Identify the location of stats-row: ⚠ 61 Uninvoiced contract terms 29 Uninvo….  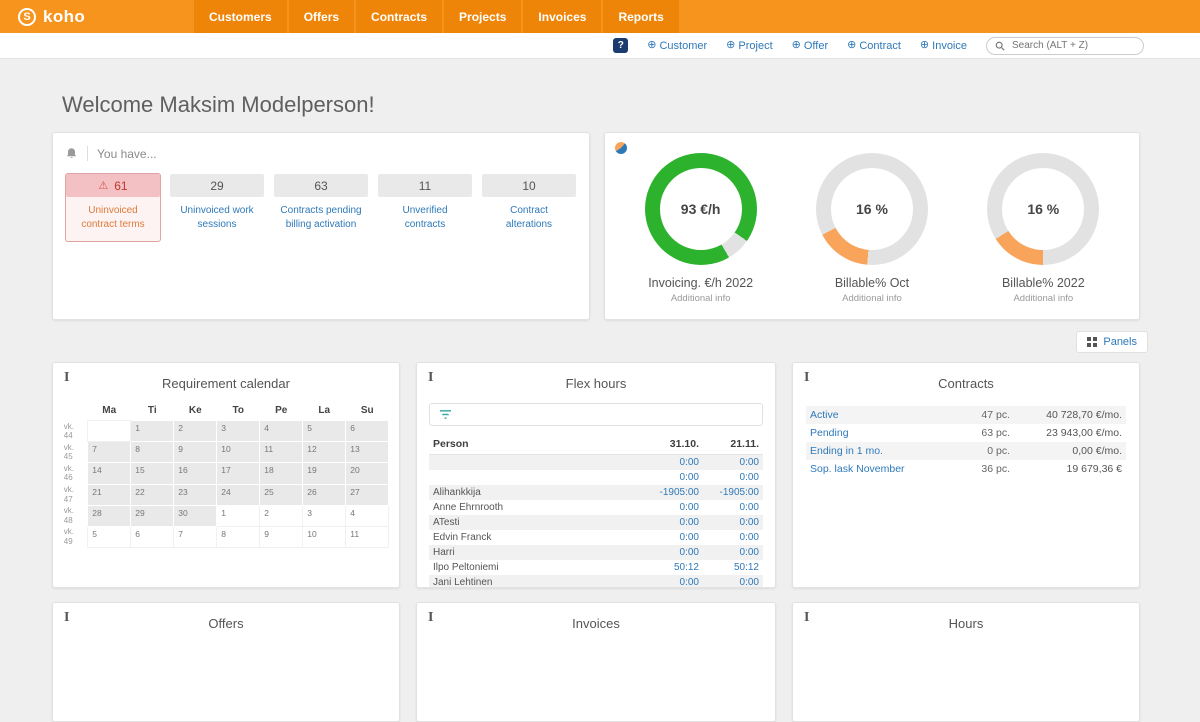
(321, 207).